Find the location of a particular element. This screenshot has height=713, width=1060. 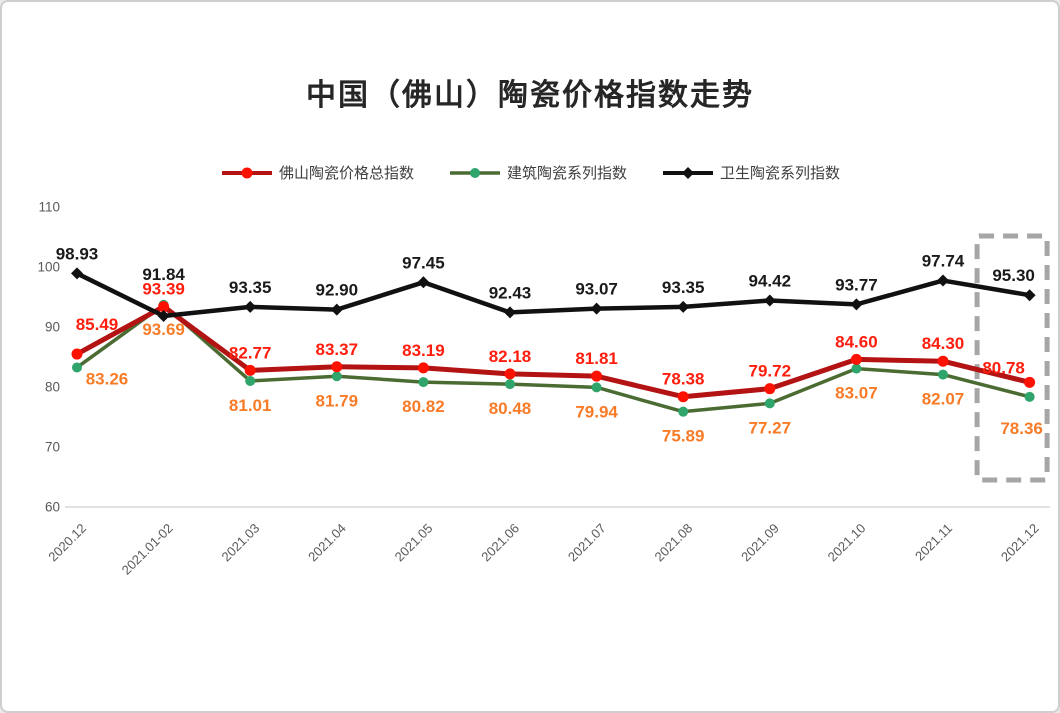

legend-item-foshan-total-index: 佛山陶瓷价格总指数 is located at coordinates (317, 172).